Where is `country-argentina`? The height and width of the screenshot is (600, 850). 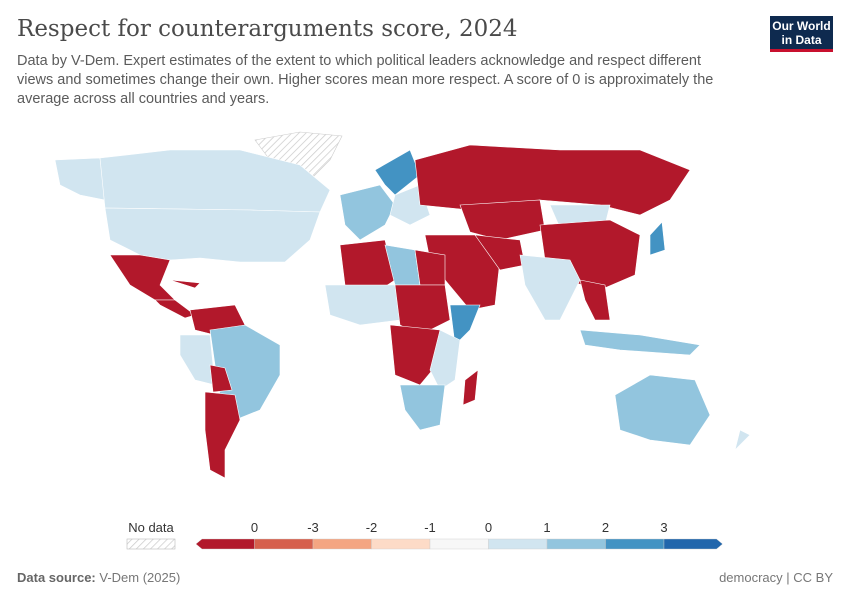
country-argentina is located at coordinates (222, 435).